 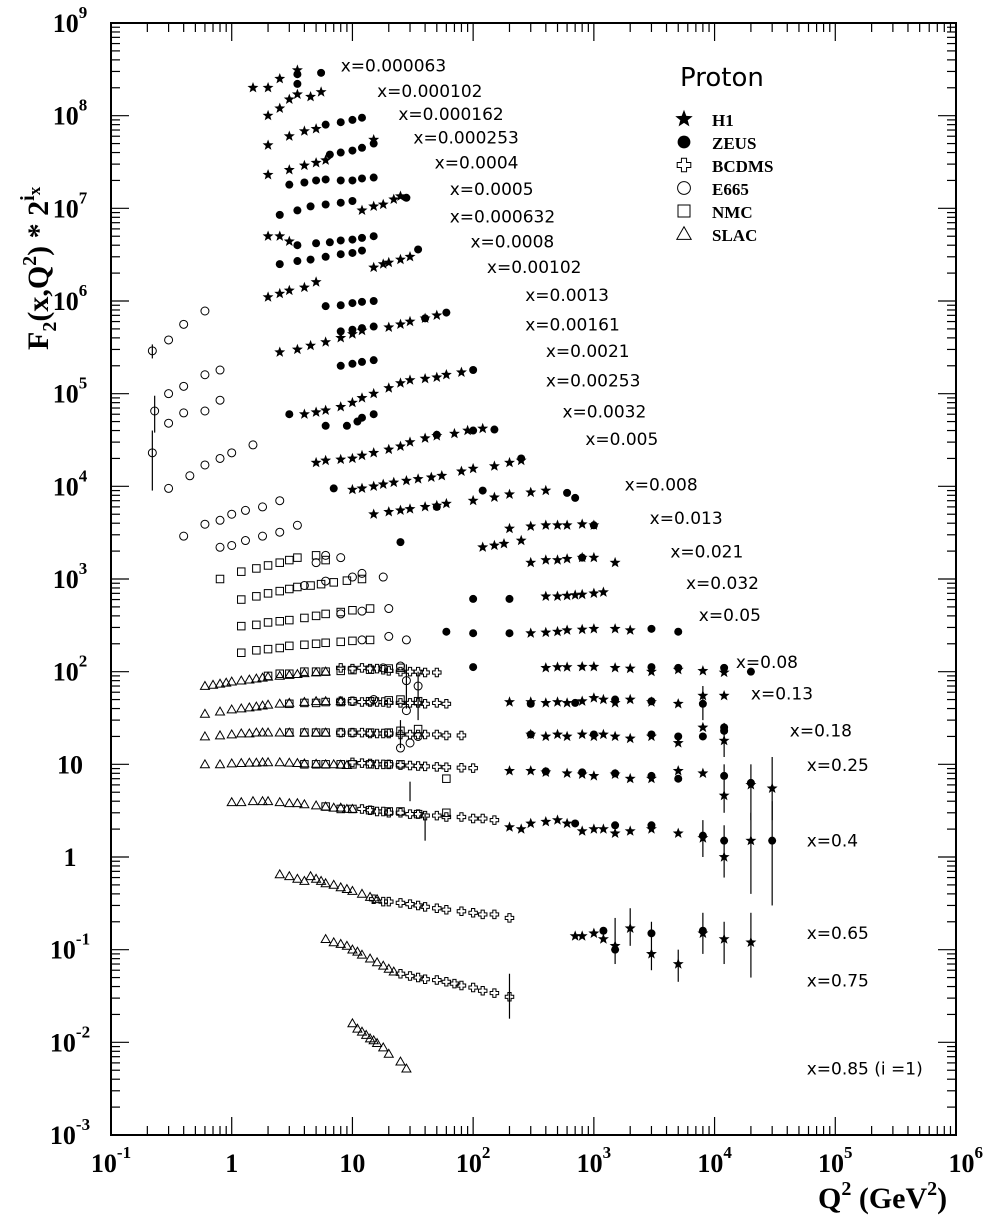 I want to click on x-bin-label: x=0.13, so click(x=782, y=695).